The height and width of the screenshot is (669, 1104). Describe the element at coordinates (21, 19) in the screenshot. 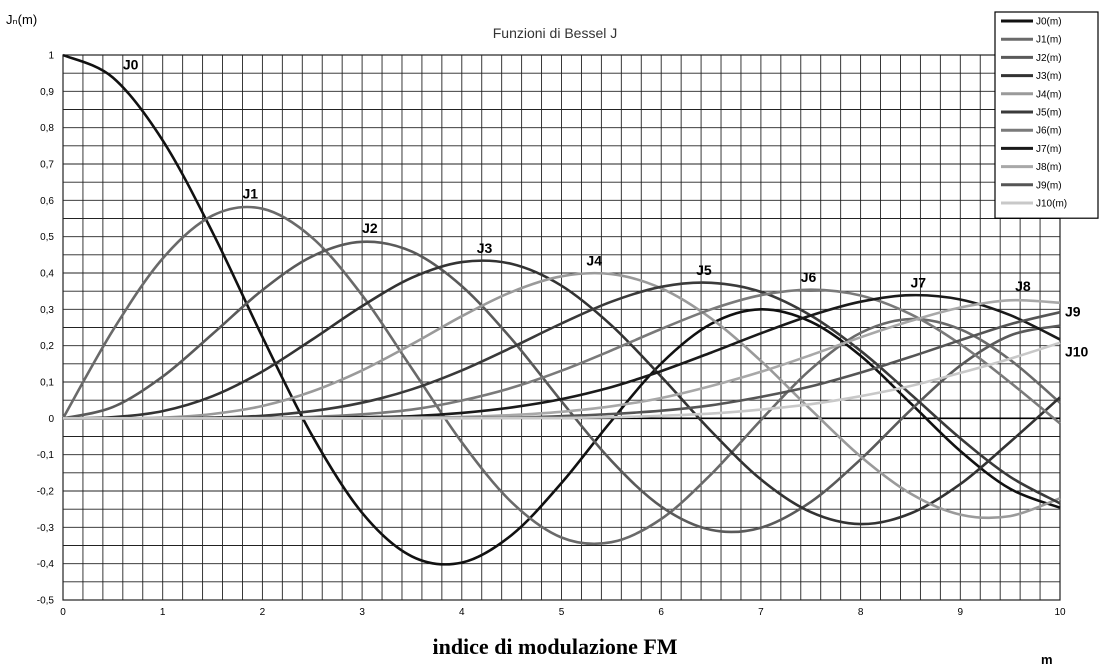

I see `y-axis-label: Jₙ(m)` at that location.